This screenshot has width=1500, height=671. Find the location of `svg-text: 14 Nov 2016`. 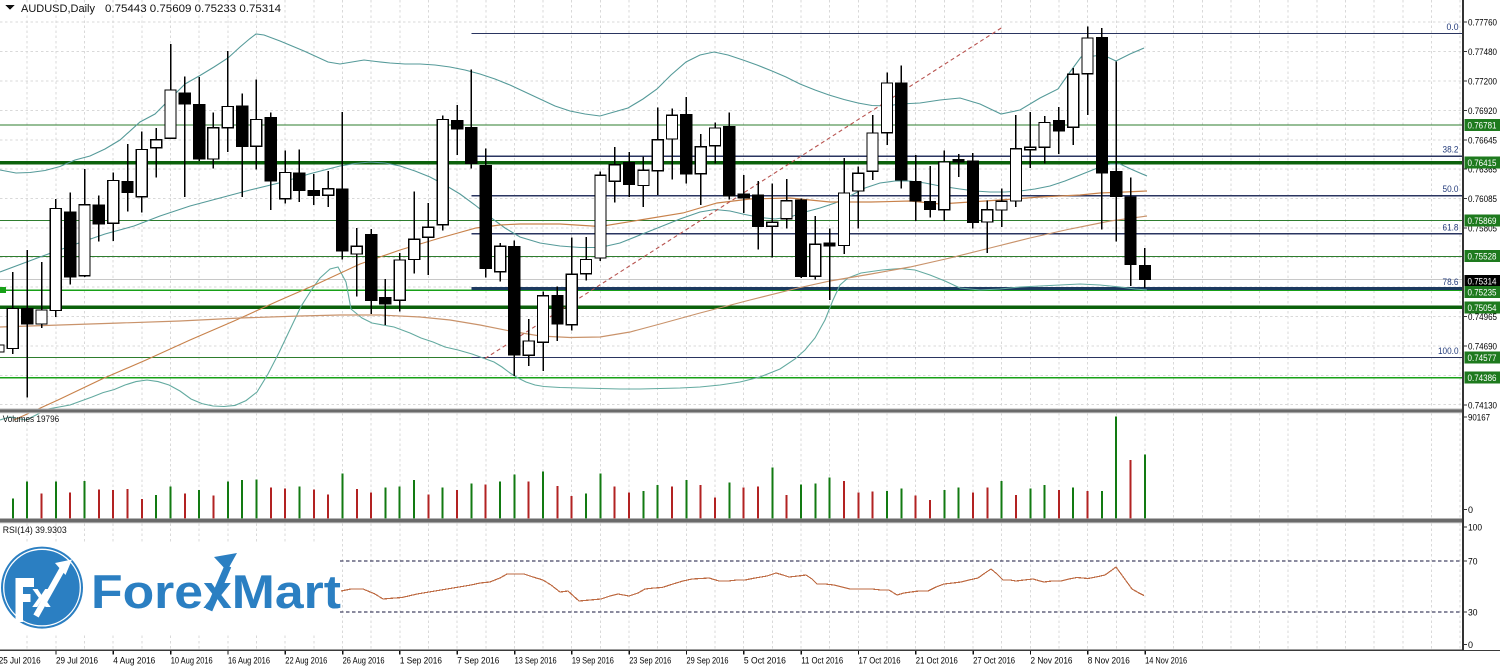

svg-text: 14 Nov 2016 is located at coordinates (1166, 661).